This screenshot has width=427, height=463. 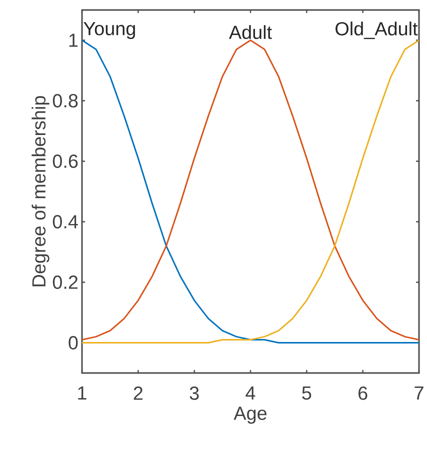 What do you see at coordinates (73, 40) in the screenshot?
I see `y-tick-label: 1` at bounding box center [73, 40].